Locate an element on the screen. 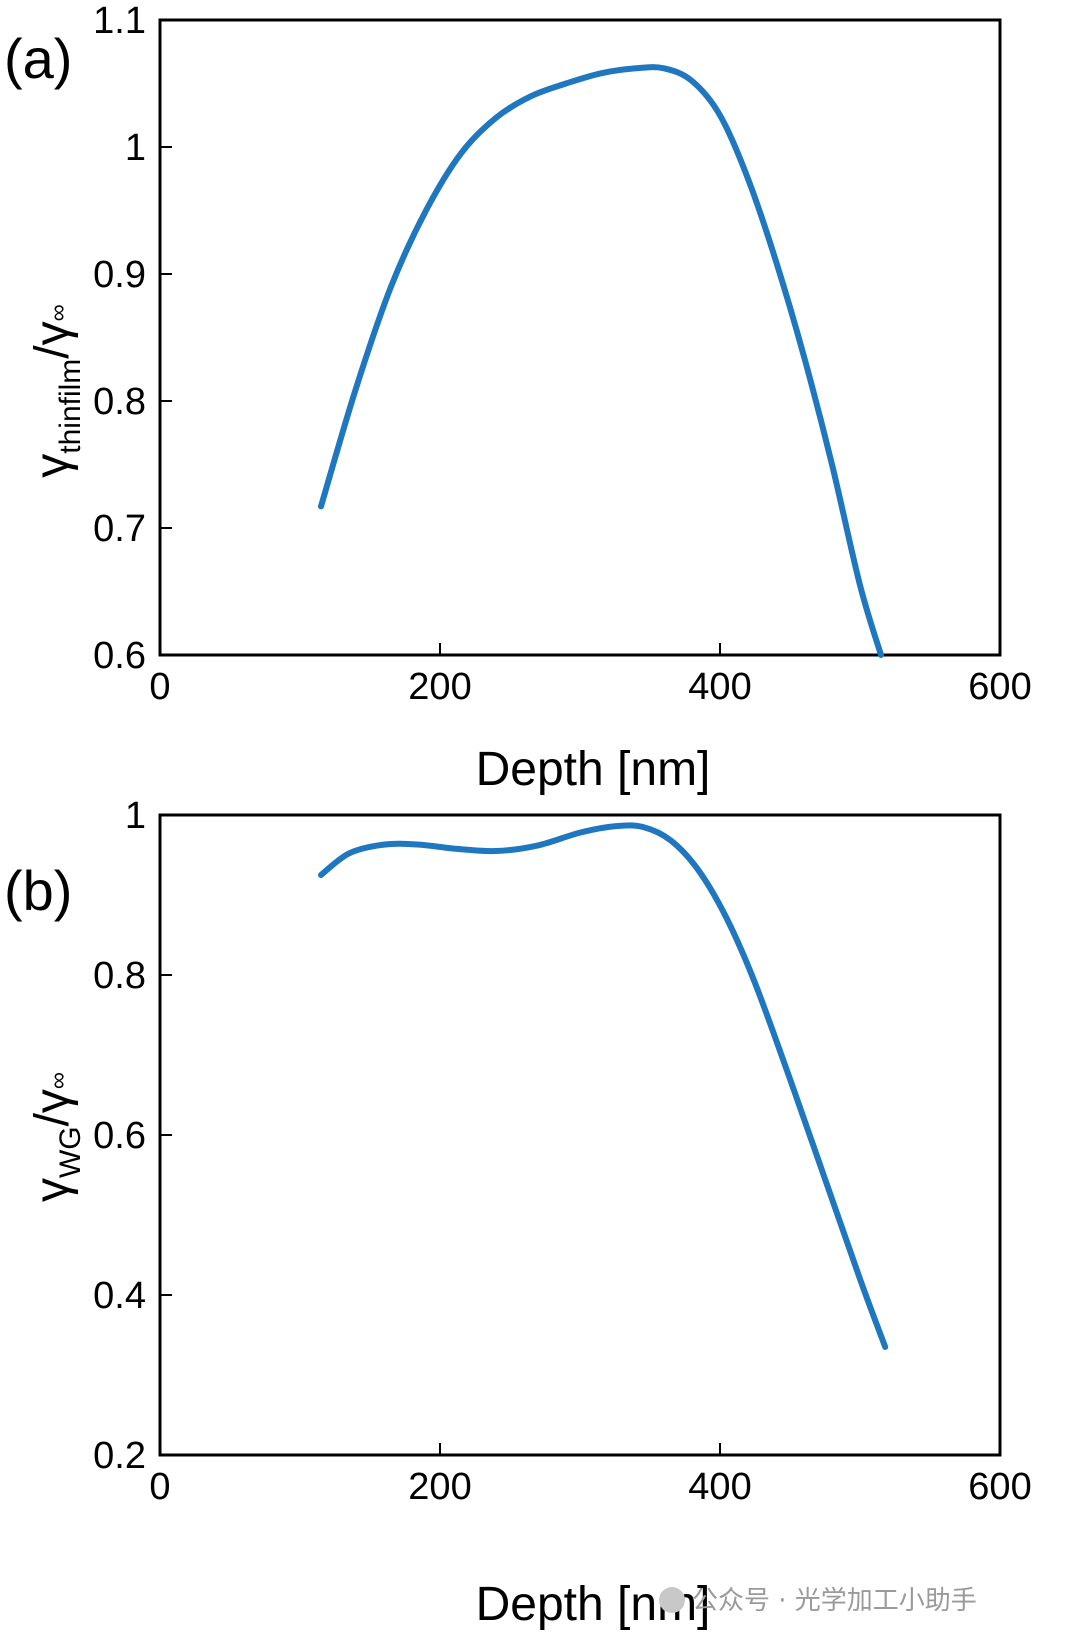  y-label-b-den: /γ is located at coordinates (52, 1107).